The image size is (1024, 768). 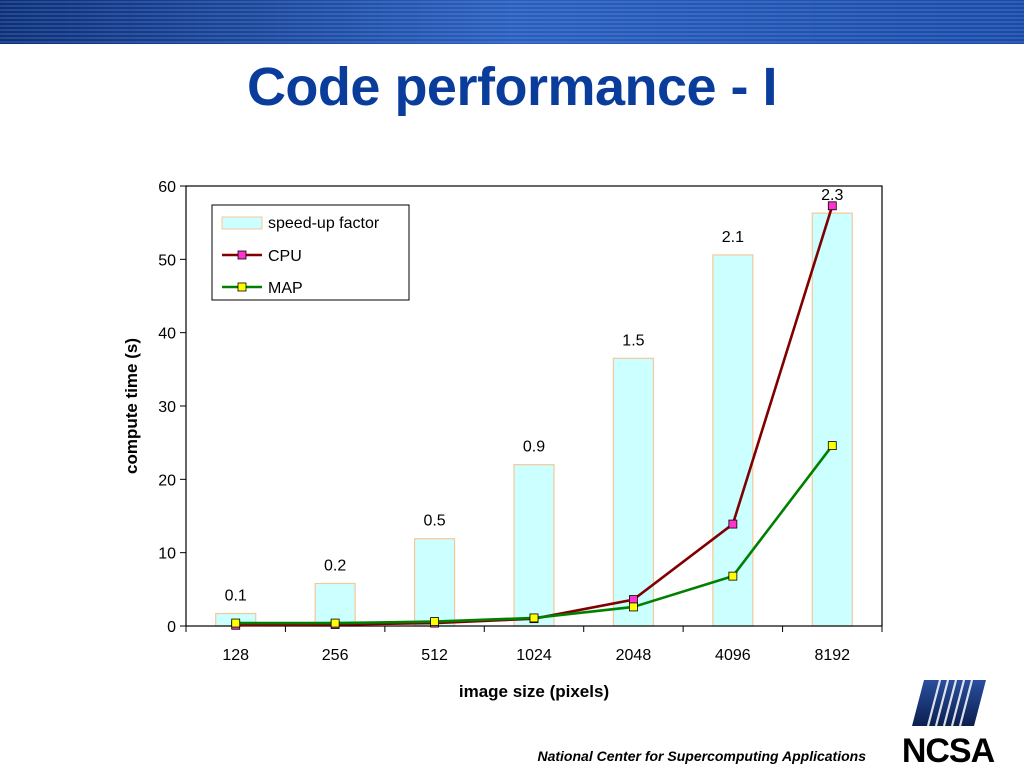 I want to click on logo-text: NCSA, so click(x=948, y=750).